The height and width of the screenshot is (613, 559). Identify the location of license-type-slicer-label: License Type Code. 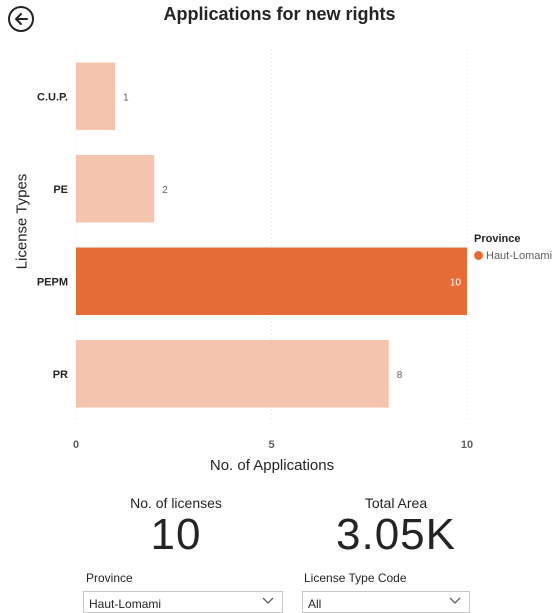
(355, 578).